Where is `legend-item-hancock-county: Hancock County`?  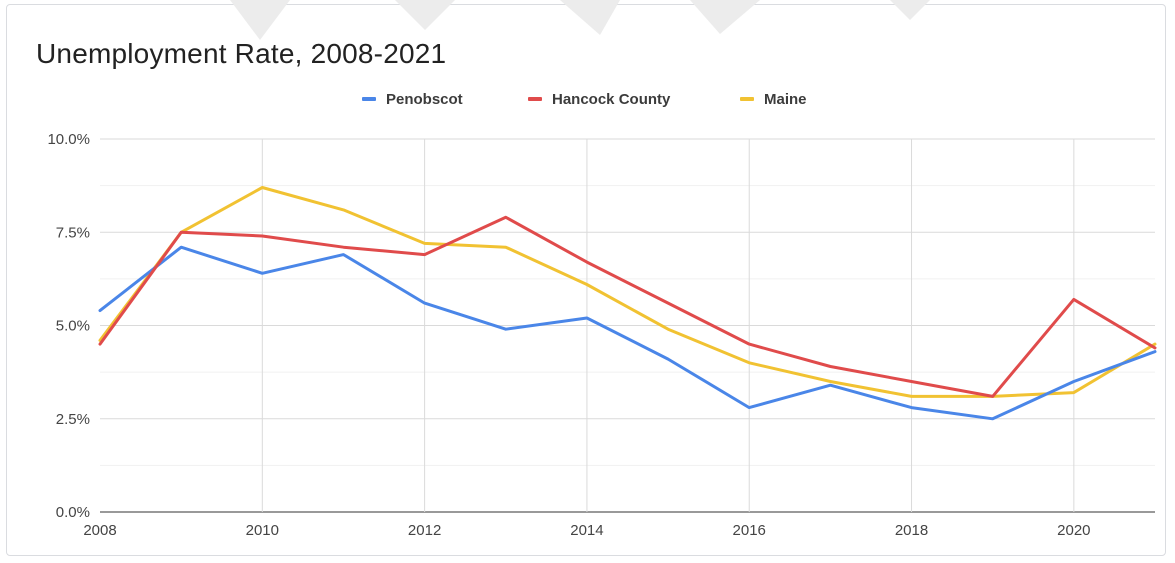
legend-item-hancock-county: Hancock County is located at coordinates (599, 99).